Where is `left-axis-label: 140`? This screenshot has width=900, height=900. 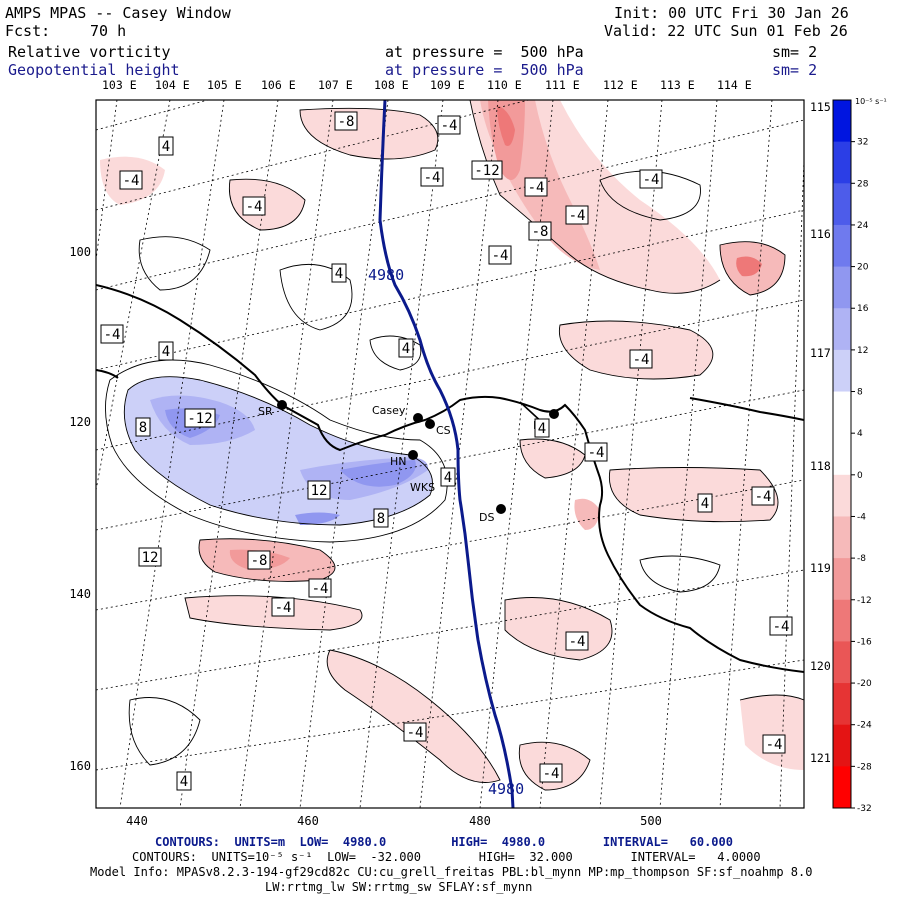
left-axis-label: 140 is located at coordinates (80, 594).